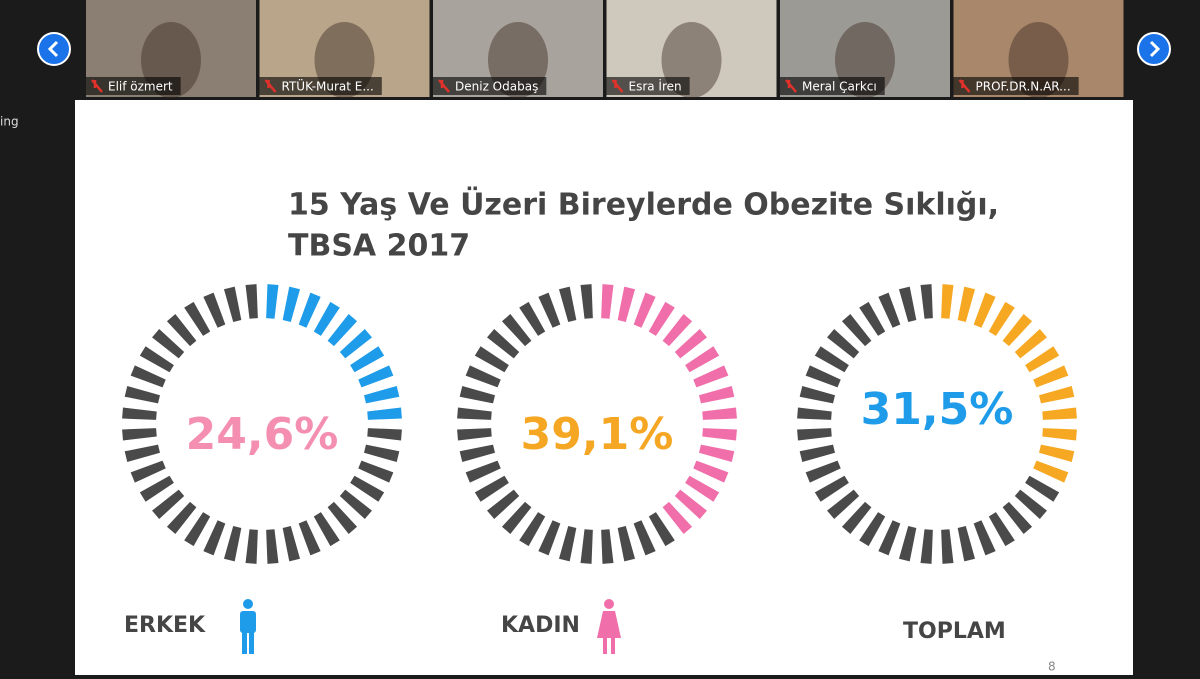 The height and width of the screenshot is (679, 1200). What do you see at coordinates (954, 631) in the screenshot?
I see `chart-label: TOPLAM` at bounding box center [954, 631].